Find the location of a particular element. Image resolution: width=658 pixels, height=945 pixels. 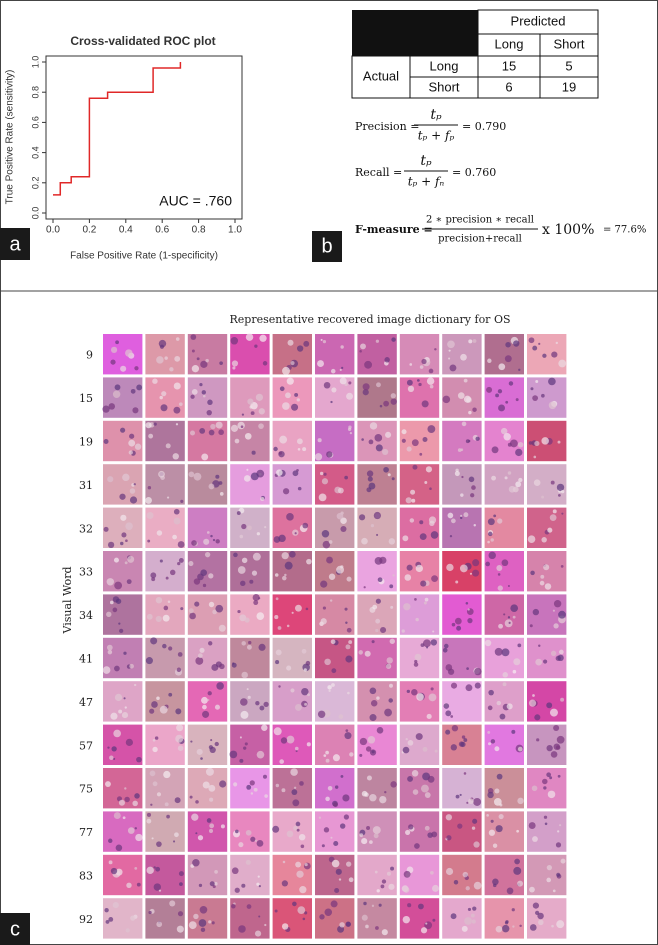

table-cell: 6 is located at coordinates (508, 86).